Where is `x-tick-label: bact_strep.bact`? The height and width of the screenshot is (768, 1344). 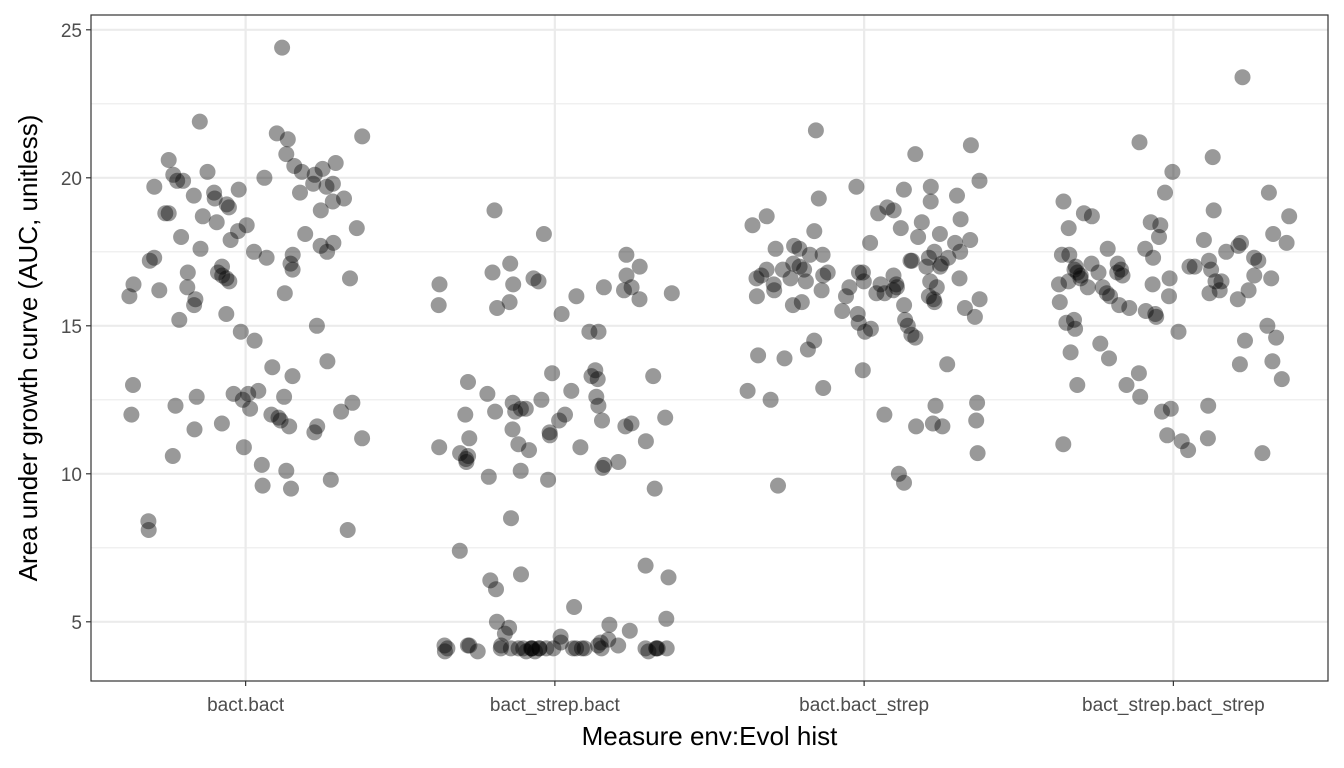
x-tick-label: bact_strep.bact is located at coordinates (555, 705).